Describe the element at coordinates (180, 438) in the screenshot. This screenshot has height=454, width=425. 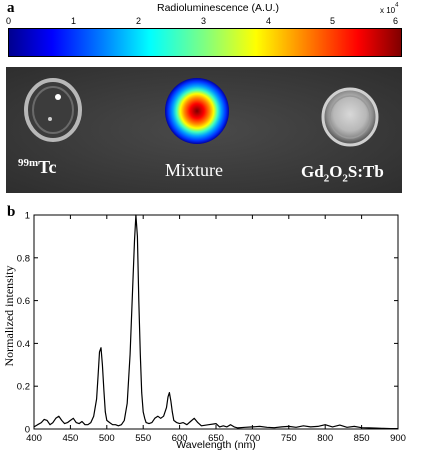
I see `x-tick-label: 600` at that location.